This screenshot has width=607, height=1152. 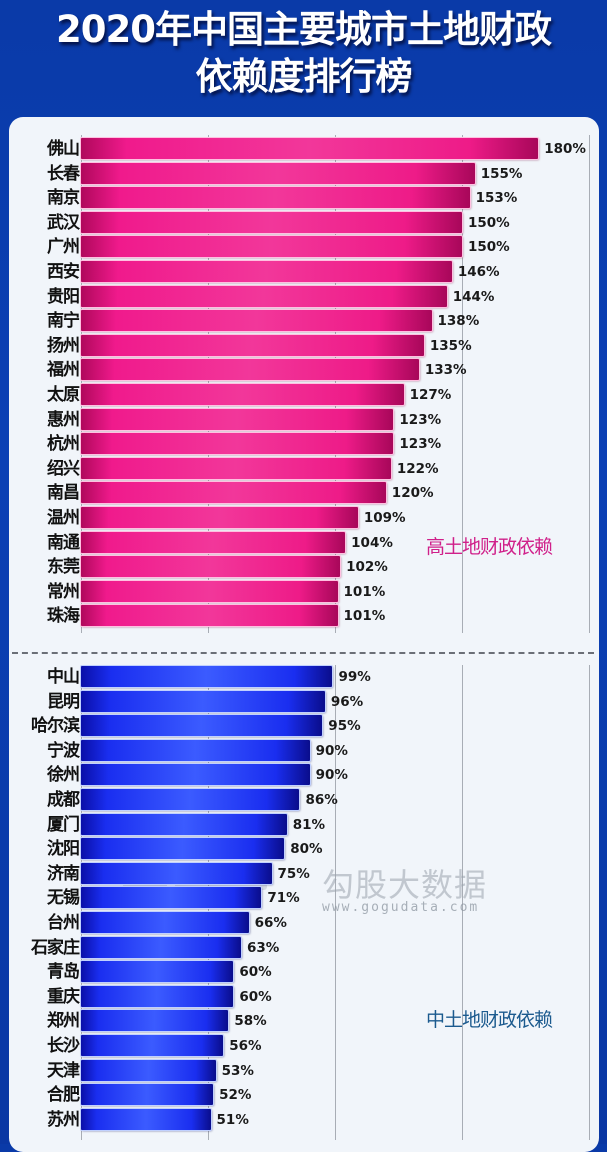 What do you see at coordinates (445, 370) in the screenshot?
I see `value-label: 133%` at bounding box center [445, 370].